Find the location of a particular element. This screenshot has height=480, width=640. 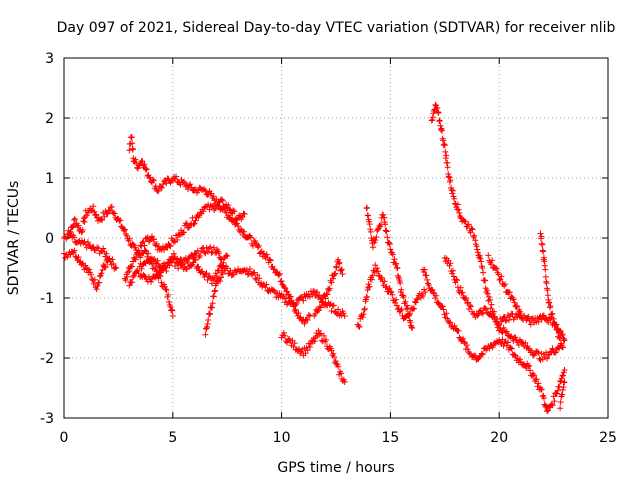

x-tick-label: 15 is located at coordinates (390, 438).